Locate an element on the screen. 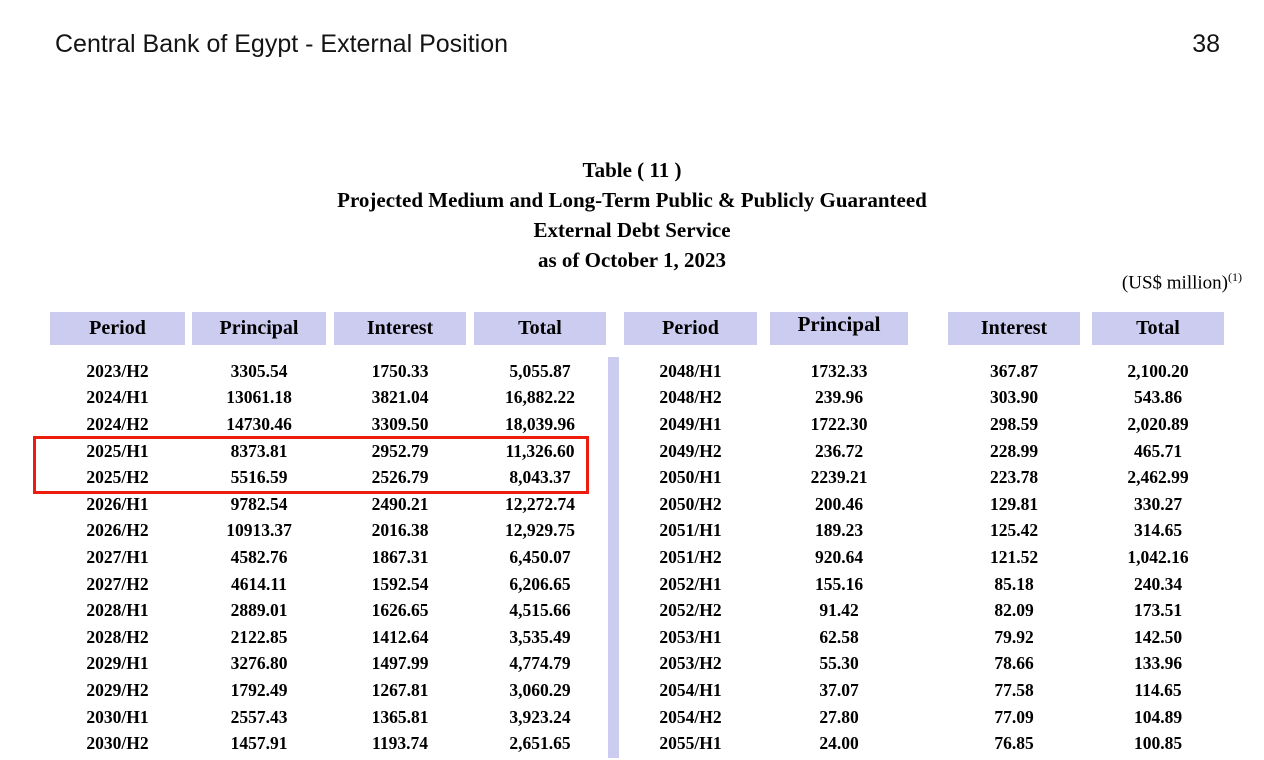  value-cell: 27.80 is located at coordinates (839, 716).